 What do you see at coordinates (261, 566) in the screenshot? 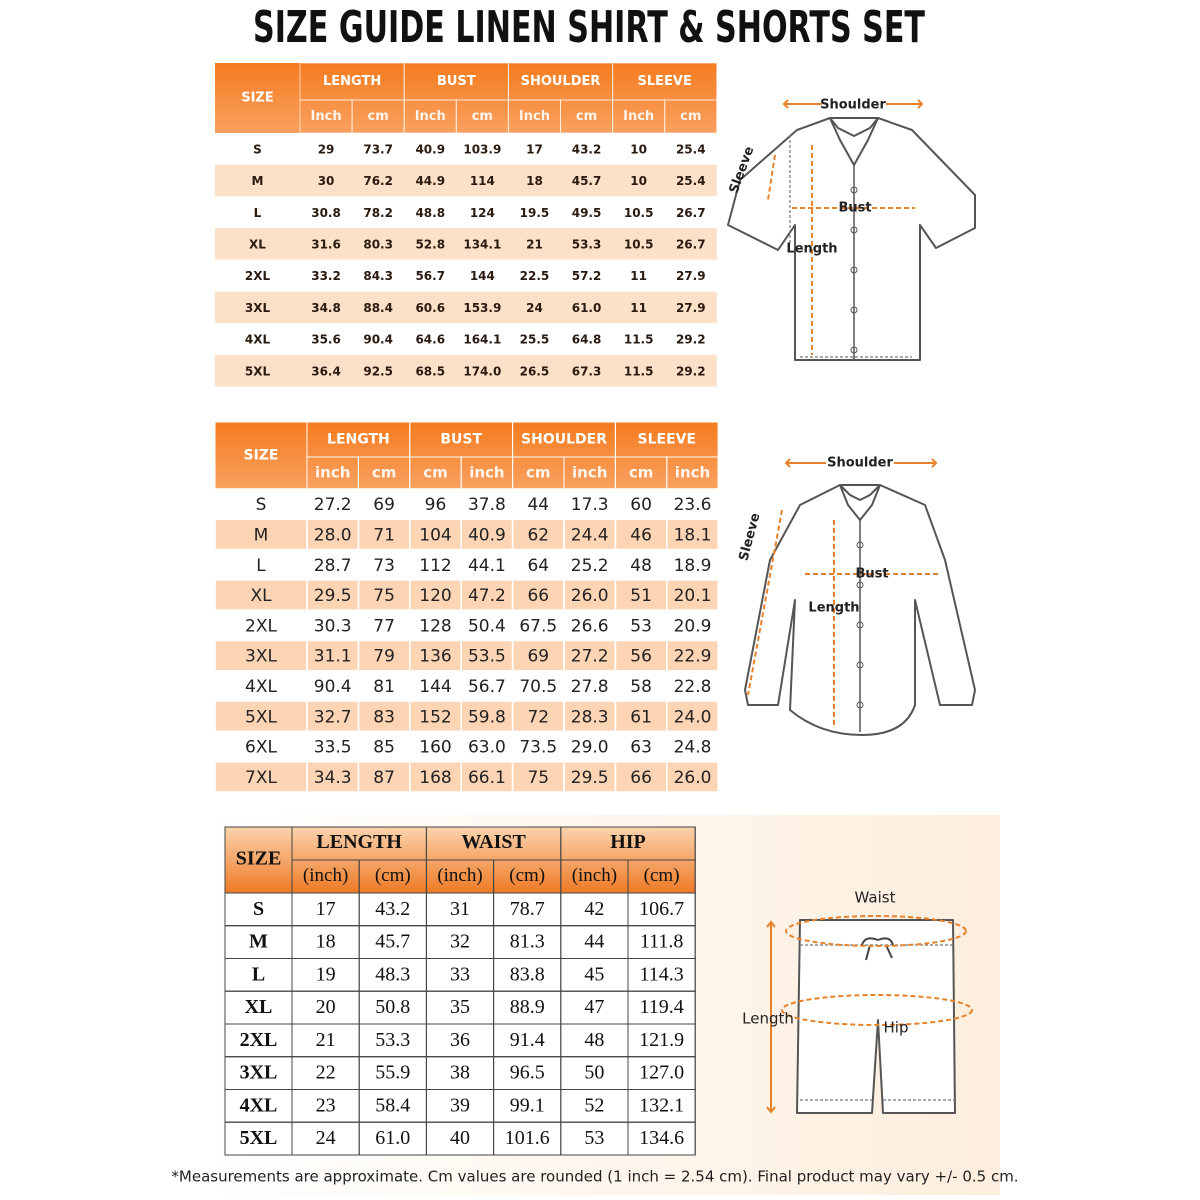
I see `size-label: L` at bounding box center [261, 566].